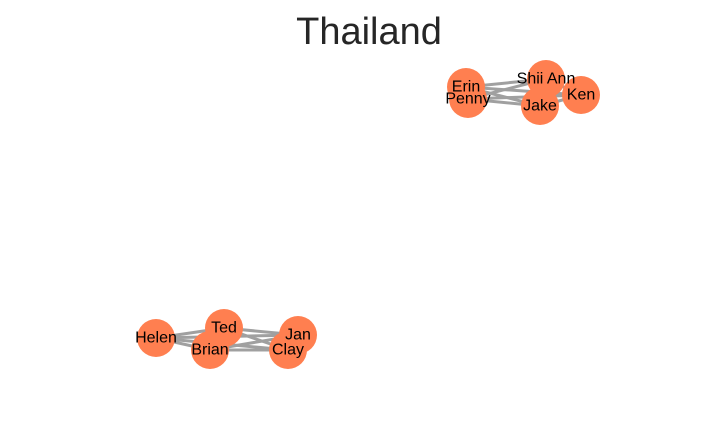 This screenshot has height=432, width=720. What do you see at coordinates (298, 335) in the screenshot?
I see `node-label-jan: Jan` at bounding box center [298, 335].